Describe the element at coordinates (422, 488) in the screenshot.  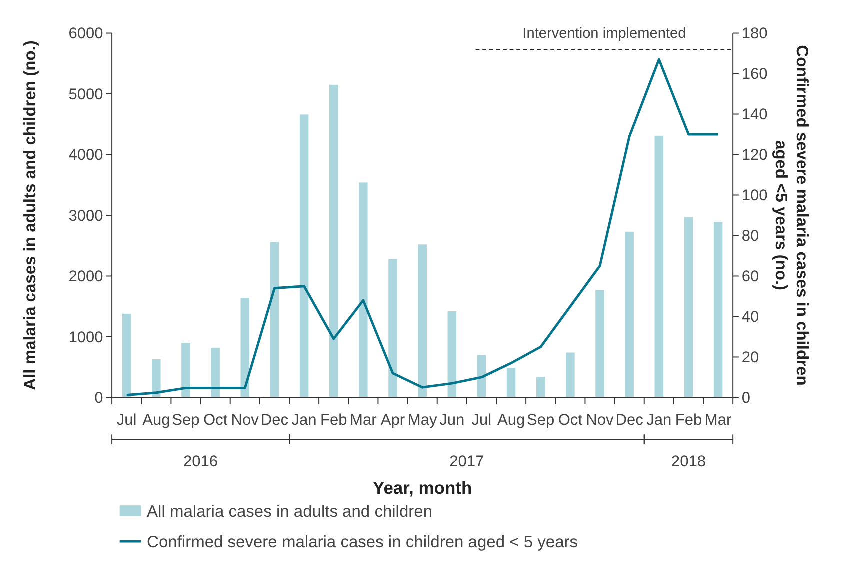
I see `x-axis-title: Year, month` at that location.